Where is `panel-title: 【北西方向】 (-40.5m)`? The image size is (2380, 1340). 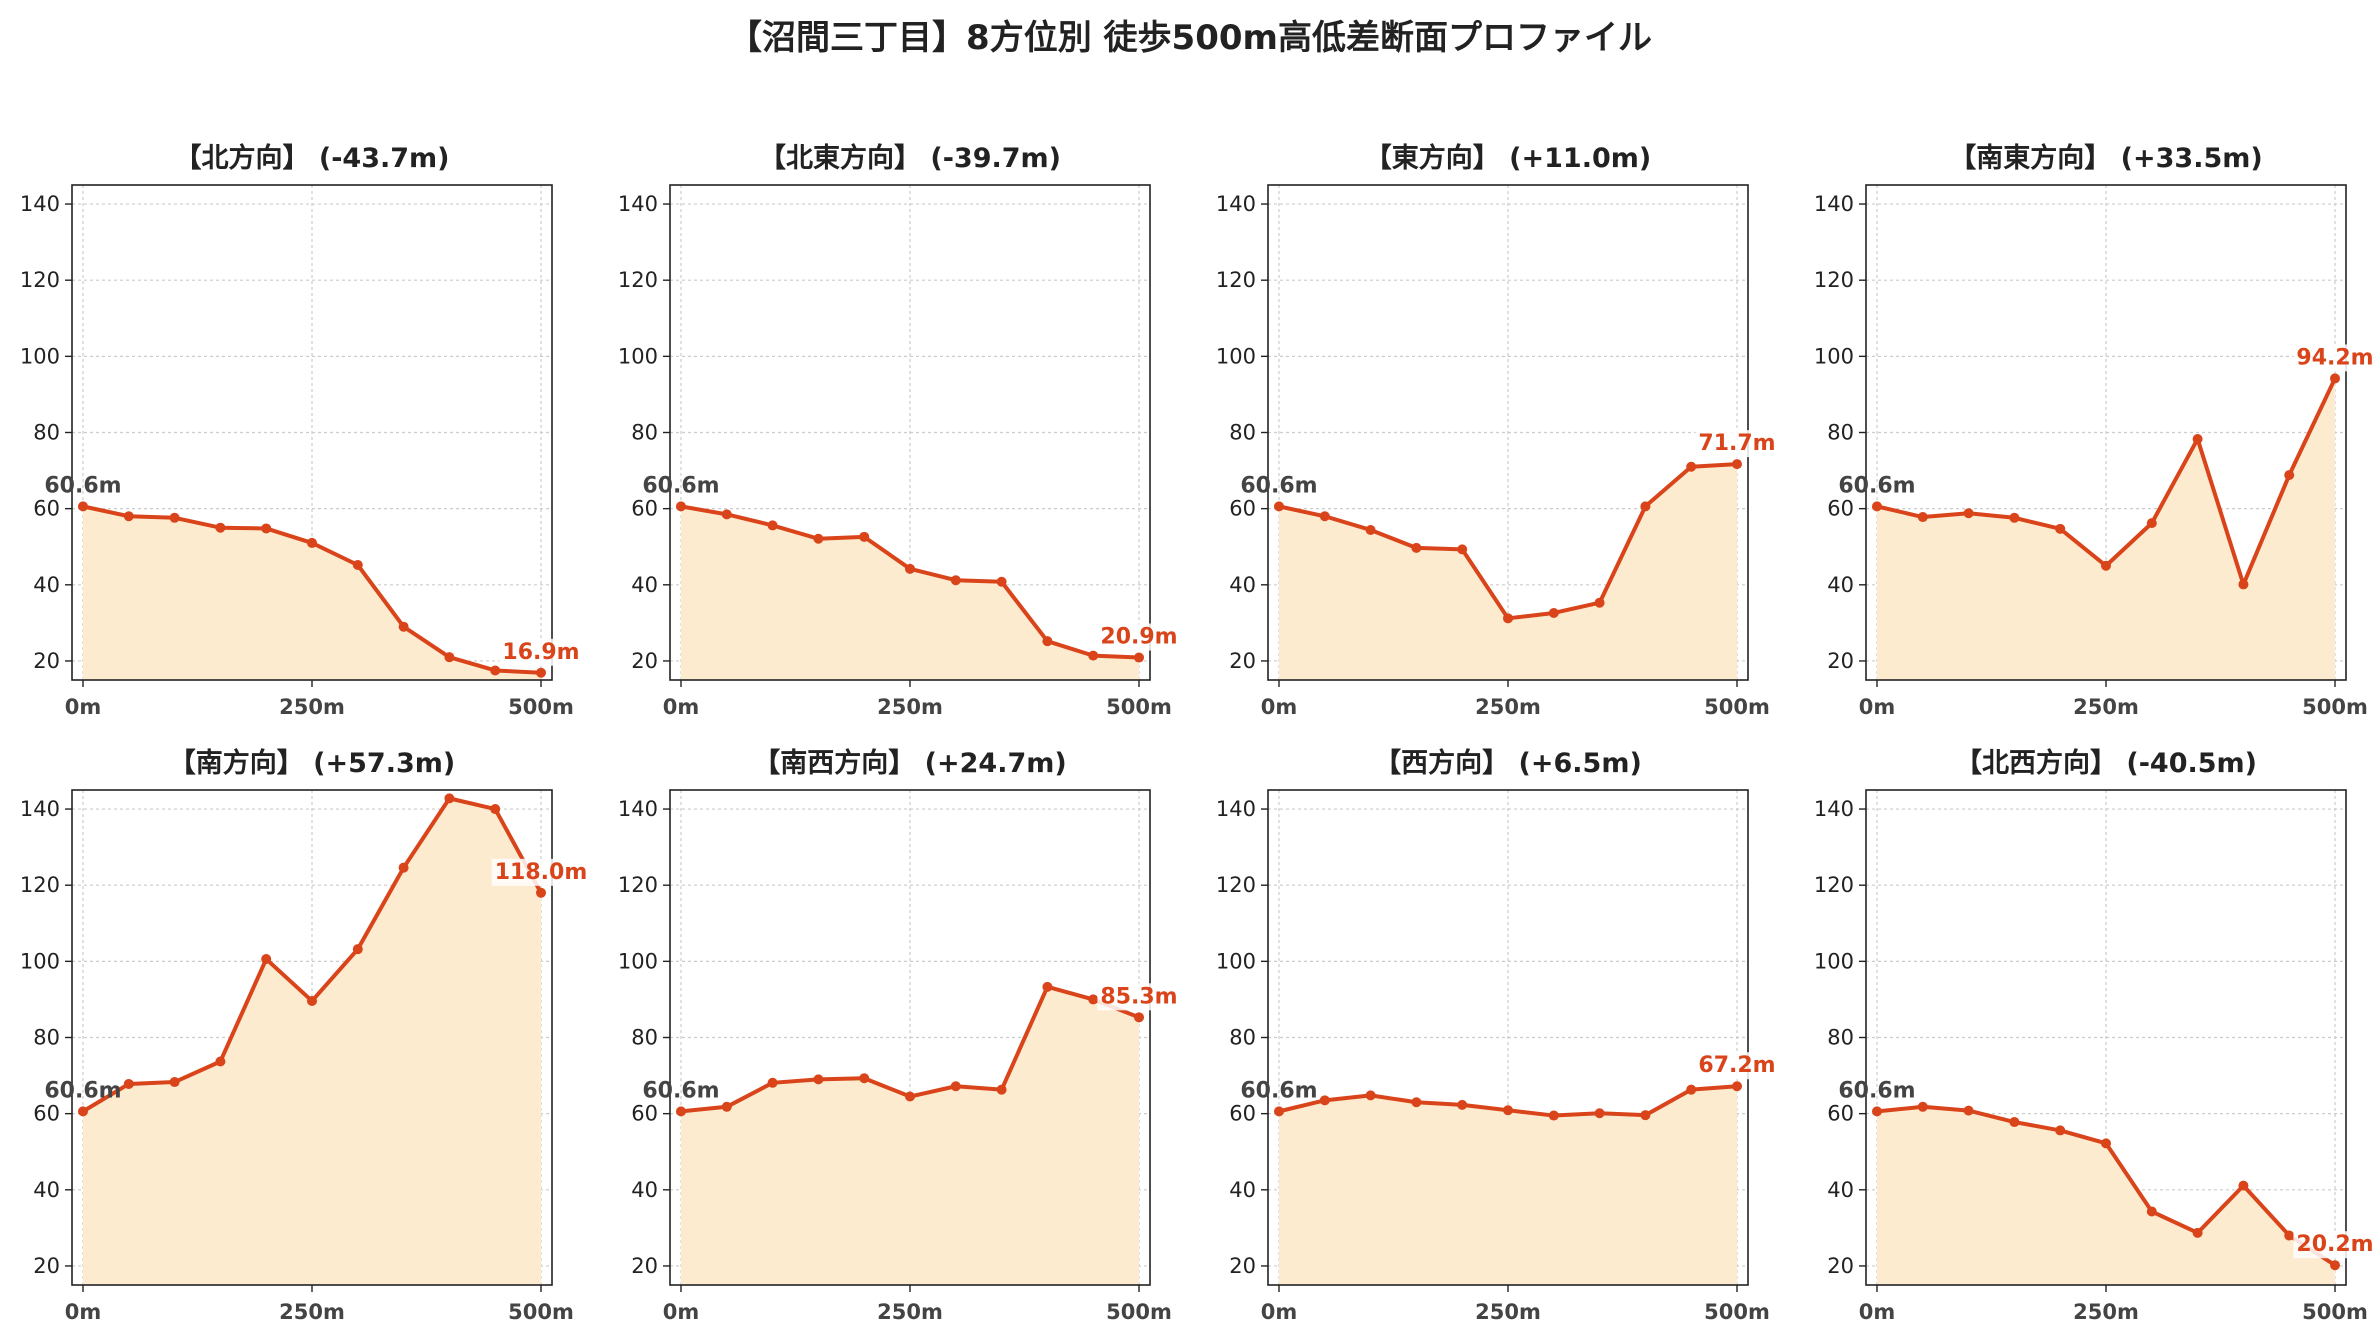
panel-title: 【北西方向】 (-40.5m) is located at coordinates (2106, 763).